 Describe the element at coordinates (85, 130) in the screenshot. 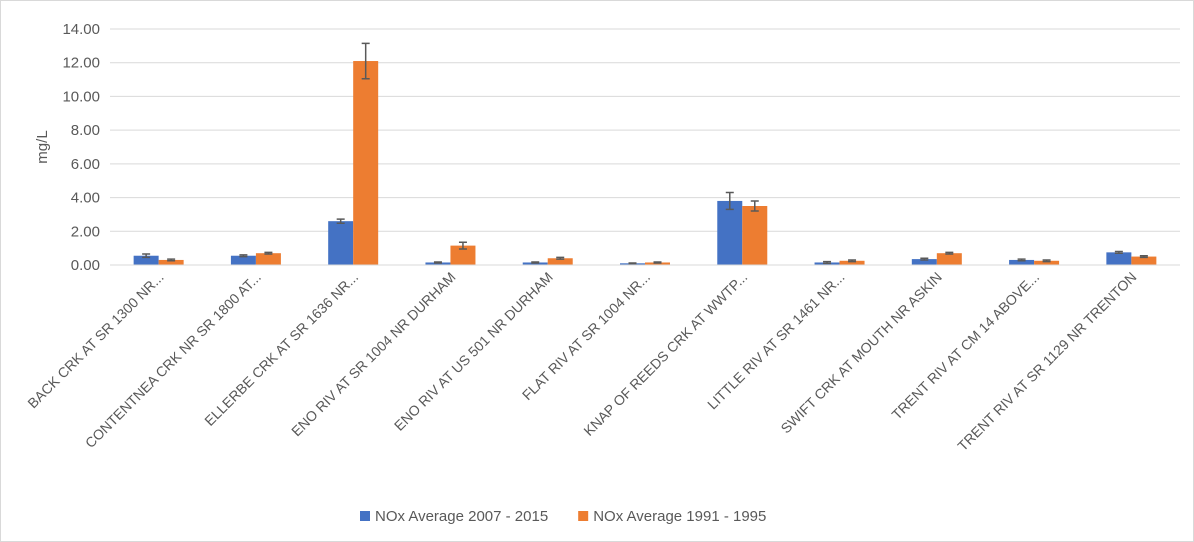

I see `y-tick-label: 8.00` at that location.